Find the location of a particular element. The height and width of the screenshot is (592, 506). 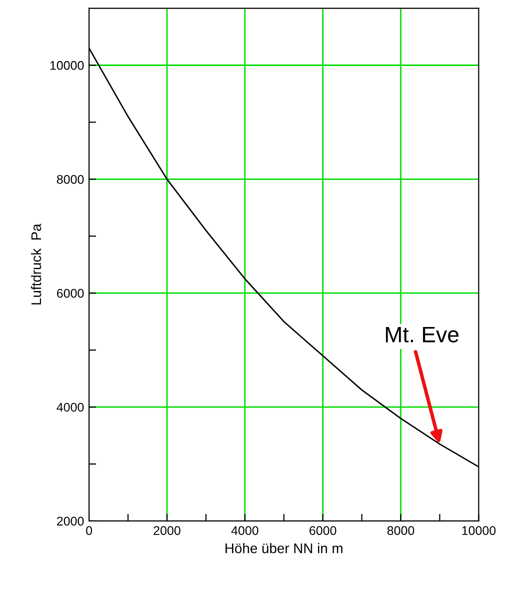

y-tick-label: 8000 is located at coordinates (70, 179).